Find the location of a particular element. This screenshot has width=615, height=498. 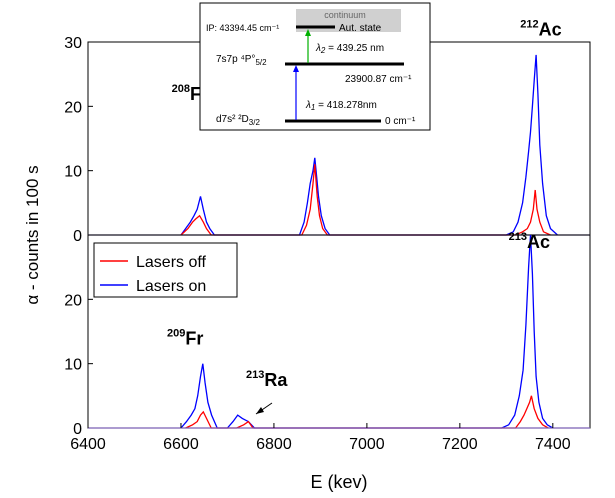

legend: Lasers off Lasers on is located at coordinates (165, 270).